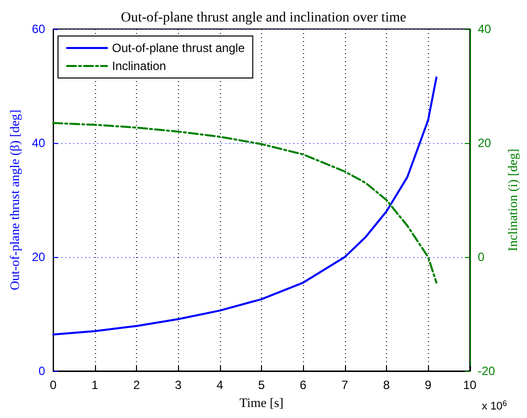 Image resolution: width=527 pixels, height=418 pixels. Describe the element at coordinates (39, 257) in the screenshot. I see `y-tick-label: 20` at that location.